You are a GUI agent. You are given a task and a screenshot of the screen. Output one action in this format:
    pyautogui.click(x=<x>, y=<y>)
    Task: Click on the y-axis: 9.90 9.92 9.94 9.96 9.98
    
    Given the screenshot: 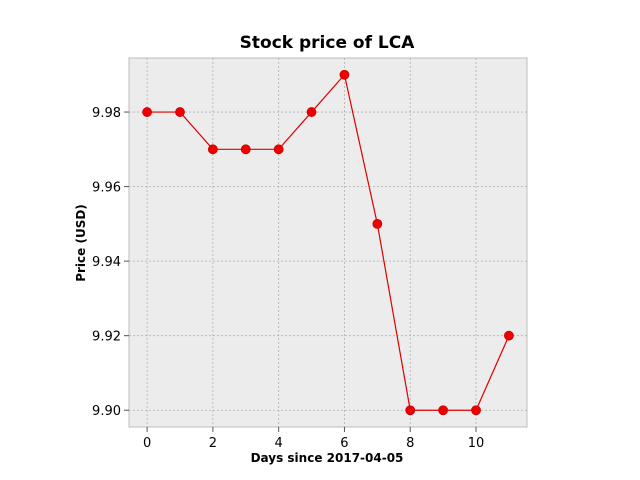 What is the action you would take?
    pyautogui.click(x=110, y=262)
    